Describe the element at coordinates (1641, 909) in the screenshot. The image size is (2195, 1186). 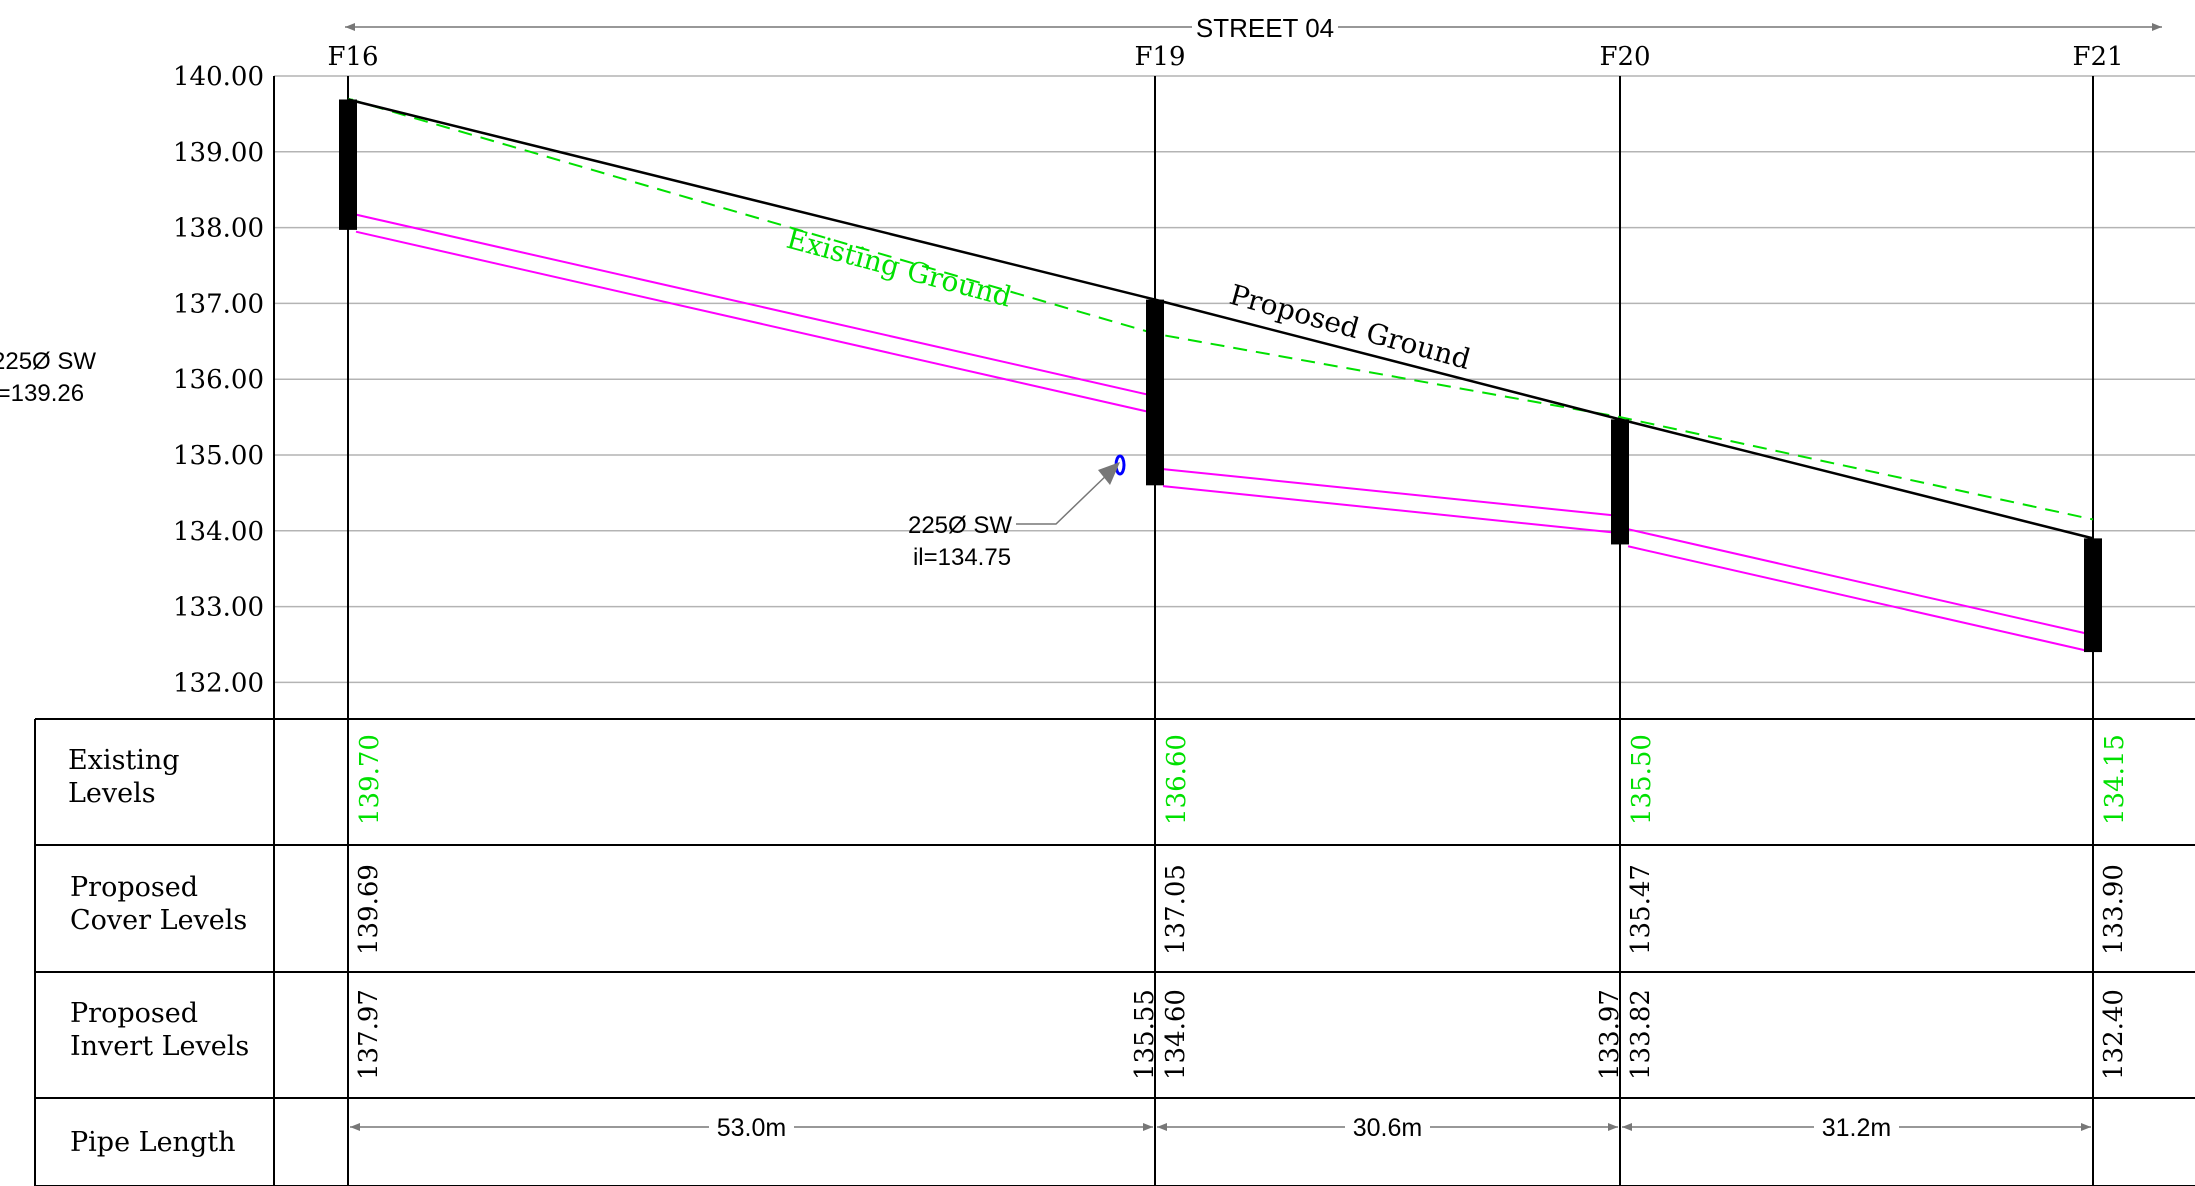
I see `cover-level-value: 135.47` at that location.